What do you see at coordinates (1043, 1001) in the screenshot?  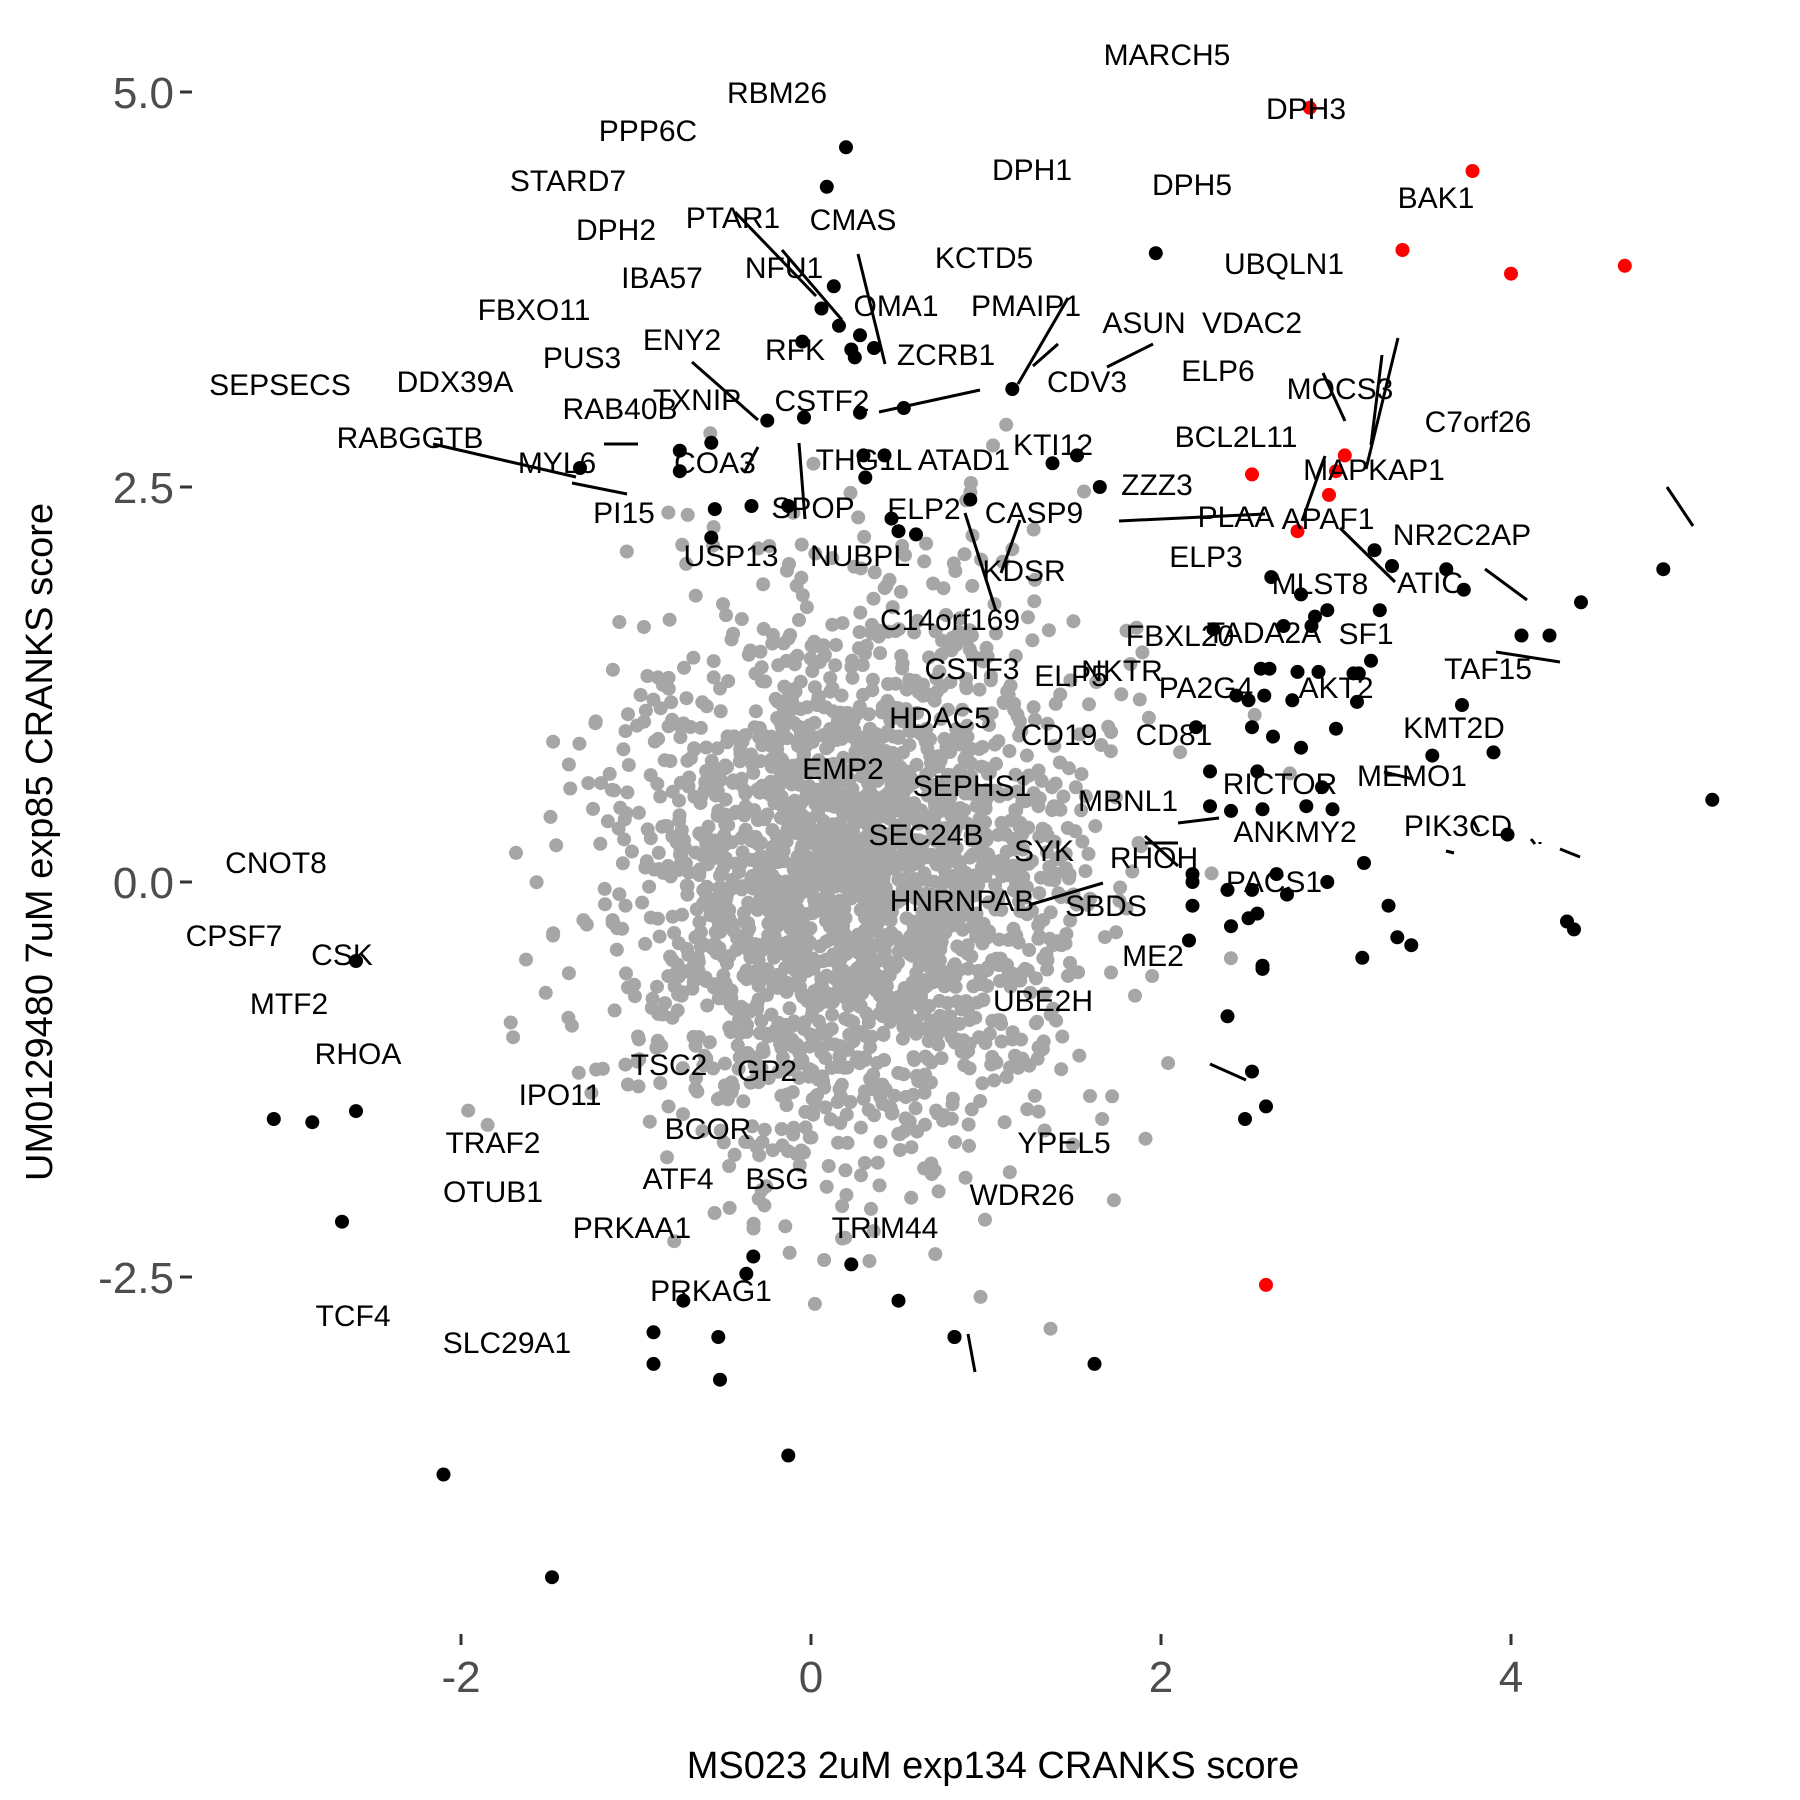 I see `point-label: UBE2H` at bounding box center [1043, 1001].